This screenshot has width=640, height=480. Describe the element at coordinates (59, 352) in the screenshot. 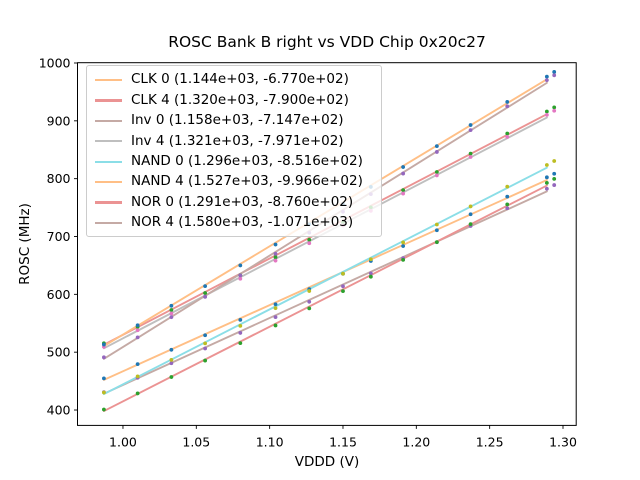

I see `y-tick-label: 500` at that location.